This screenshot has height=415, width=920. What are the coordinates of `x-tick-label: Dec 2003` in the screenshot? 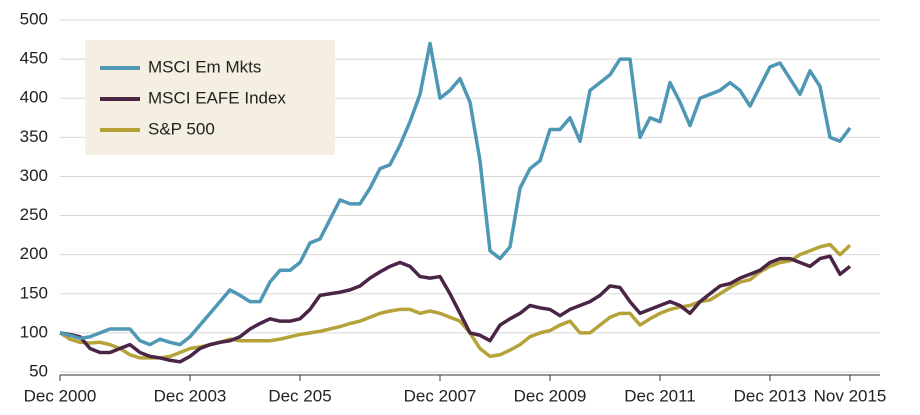 It's located at (190, 395).